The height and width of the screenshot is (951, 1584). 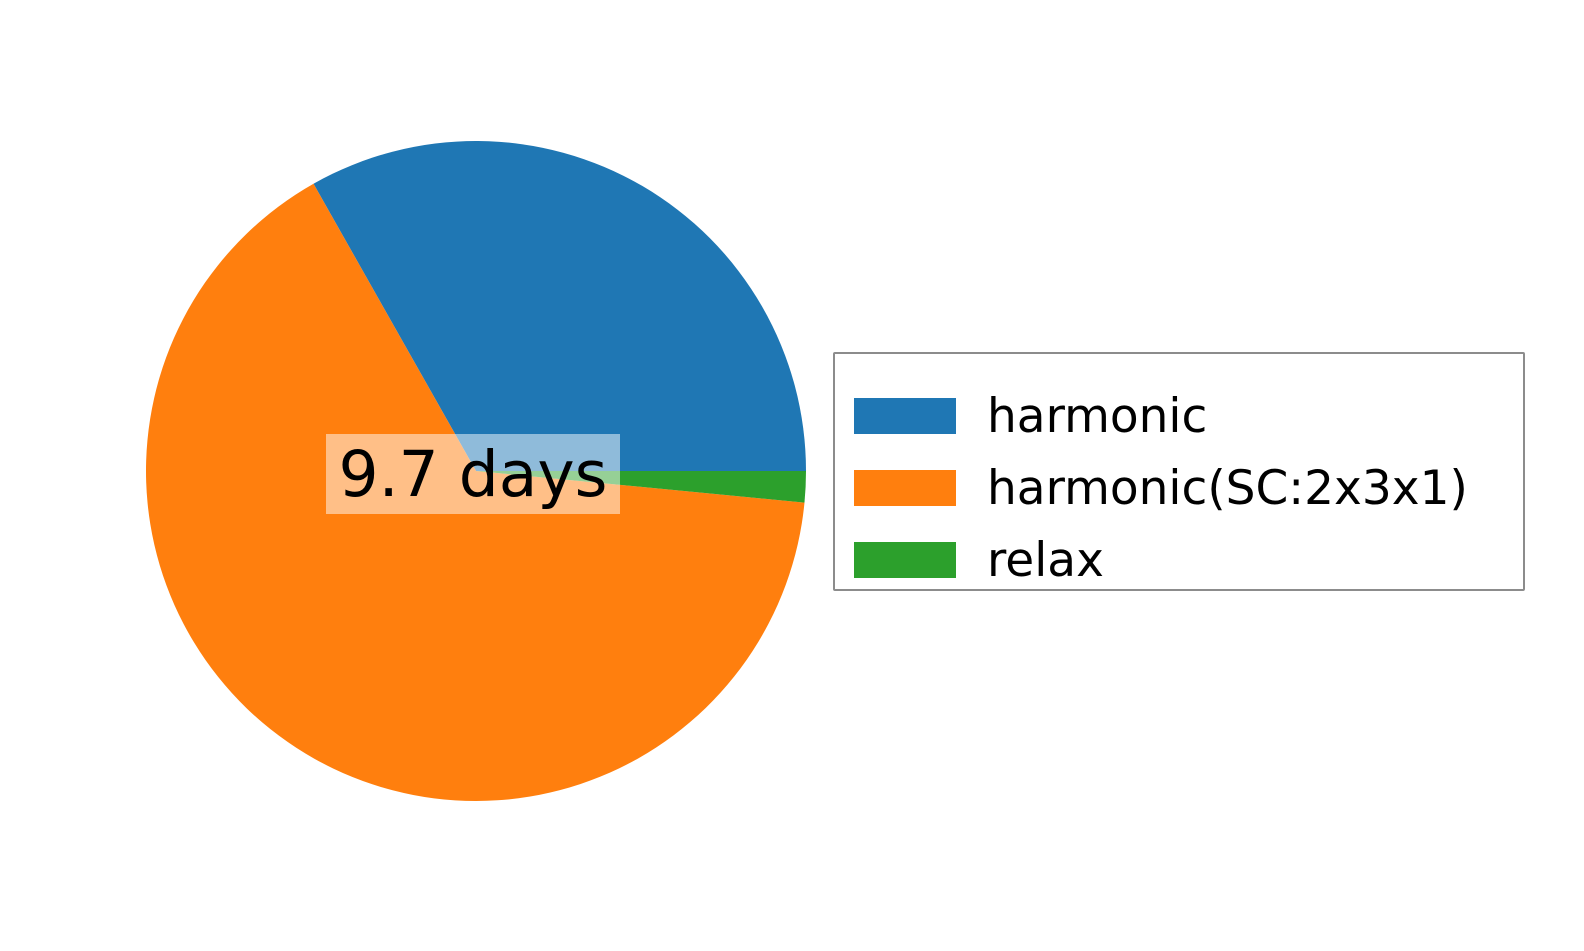 I want to click on pie-center-label: 9.7 days, so click(x=473, y=474).